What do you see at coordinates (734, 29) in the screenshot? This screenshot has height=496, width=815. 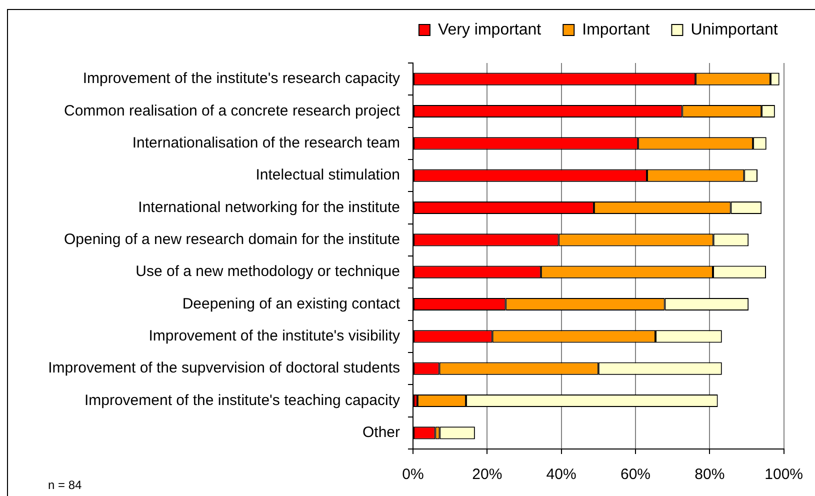 I see `legend-label: Unimportant` at bounding box center [734, 29].